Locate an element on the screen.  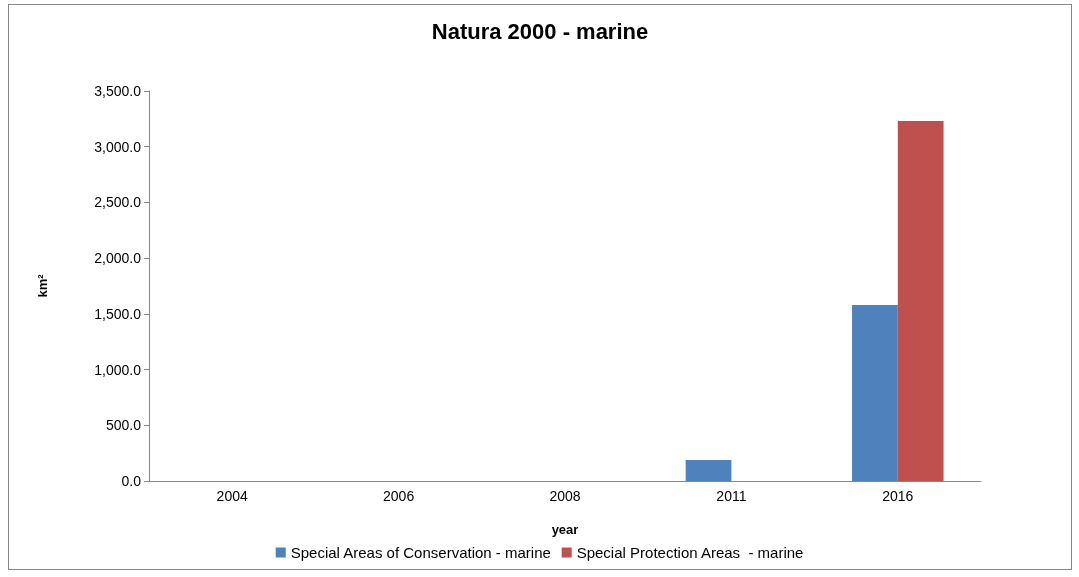
y-tick-label: 2,500.0 is located at coordinates (118, 202).